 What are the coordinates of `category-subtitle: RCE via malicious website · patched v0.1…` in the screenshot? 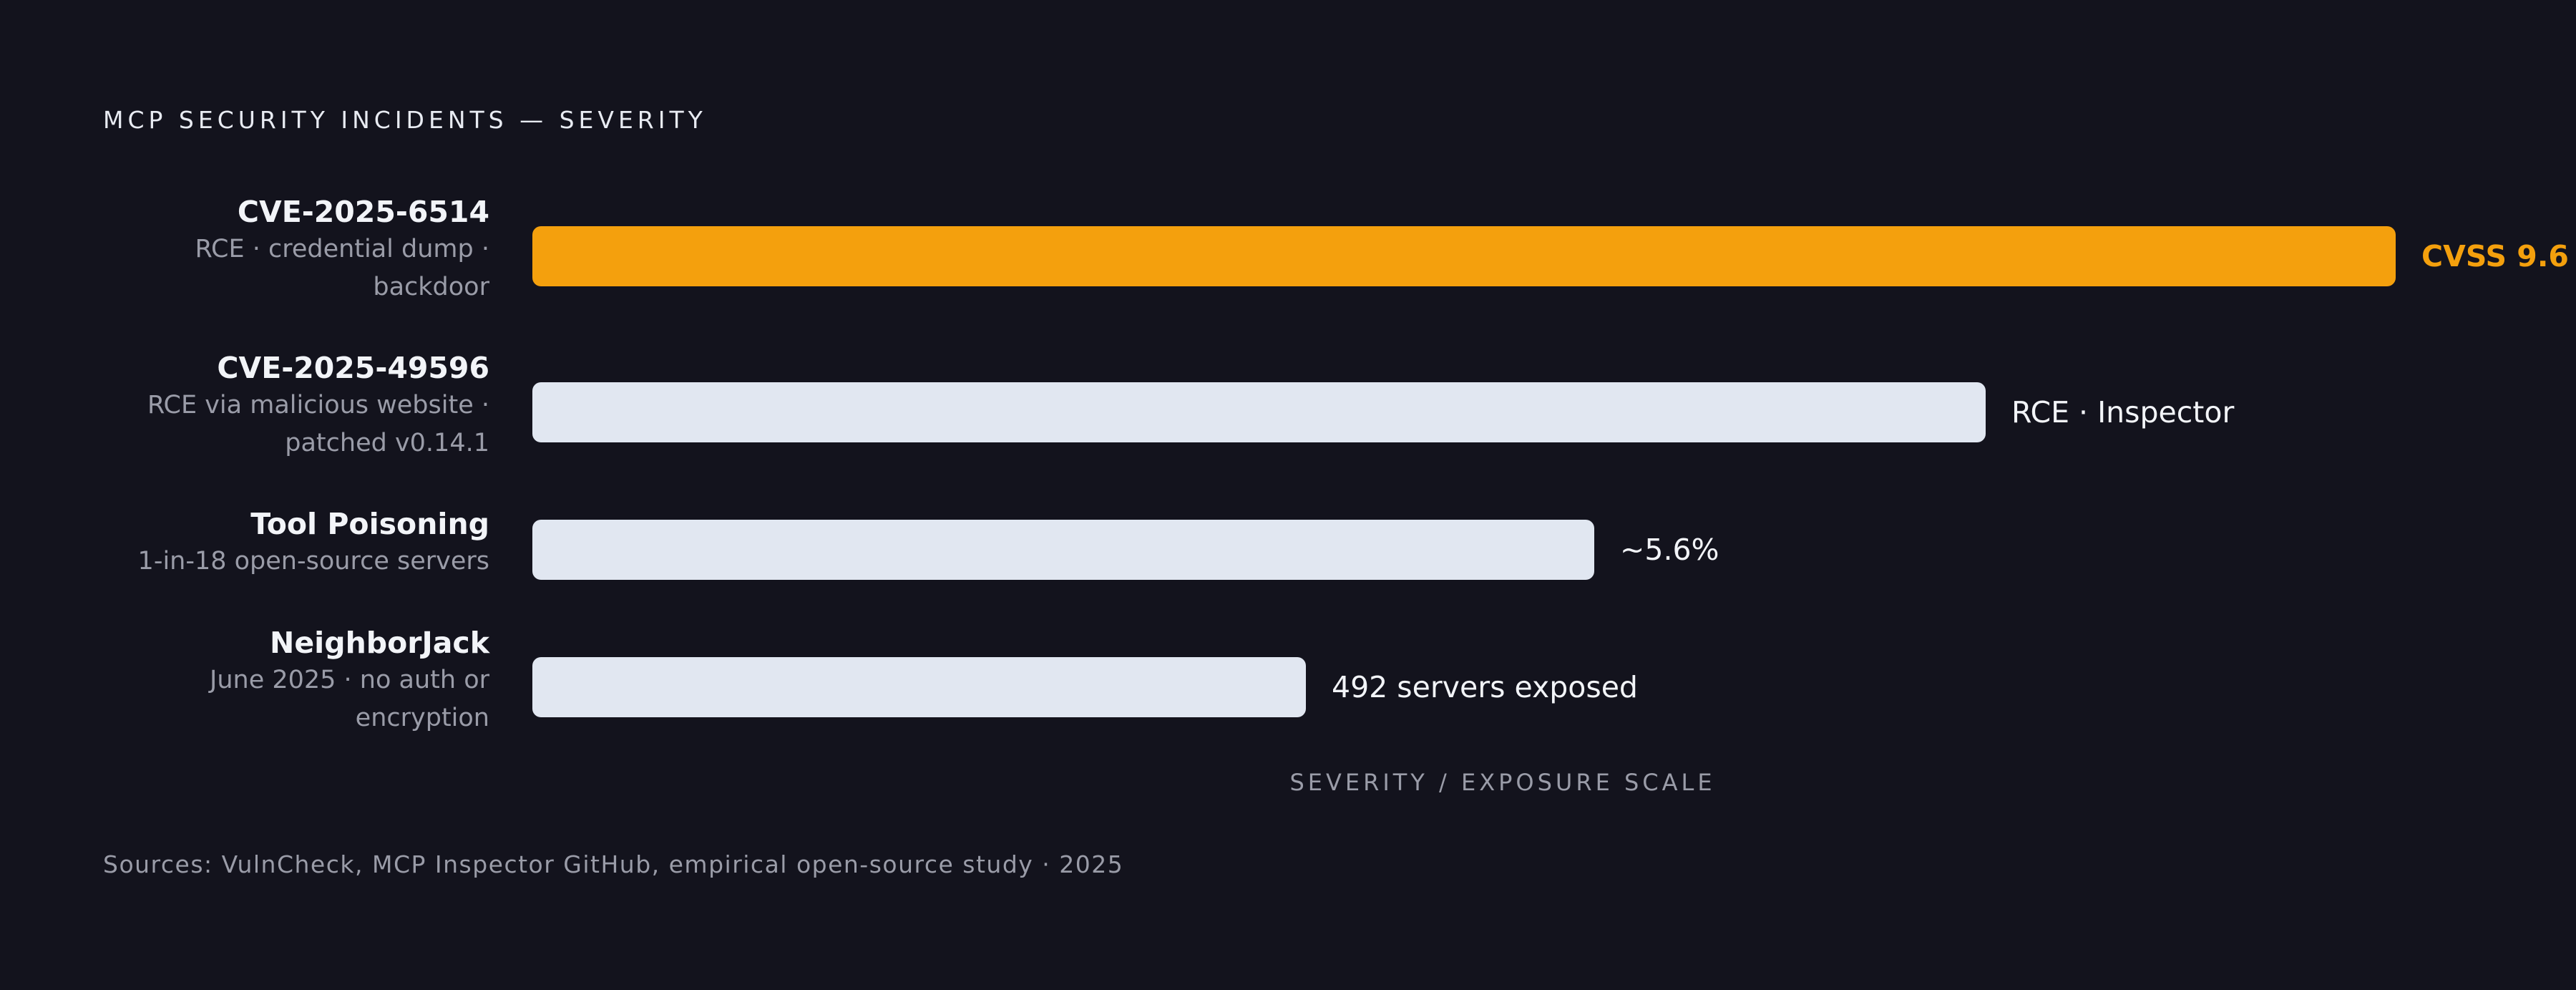 It's located at (318, 424).